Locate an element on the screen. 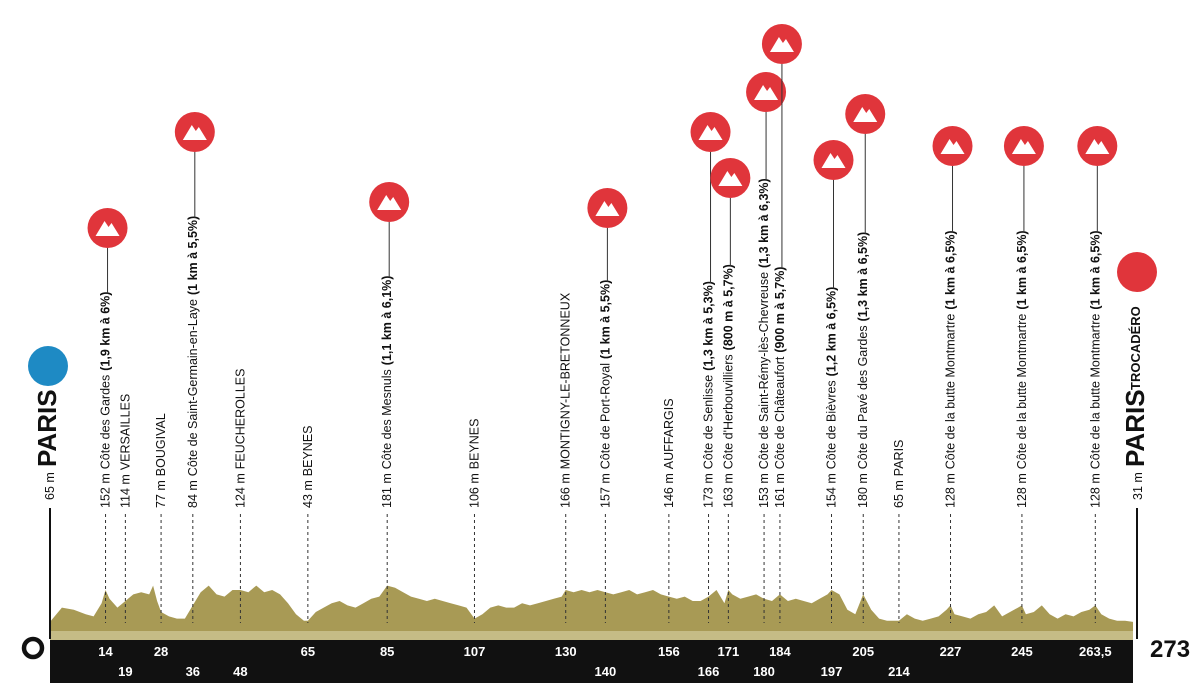 This screenshot has width=1200, height=700. km-tick-bottom: 166 is located at coordinates (709, 671).